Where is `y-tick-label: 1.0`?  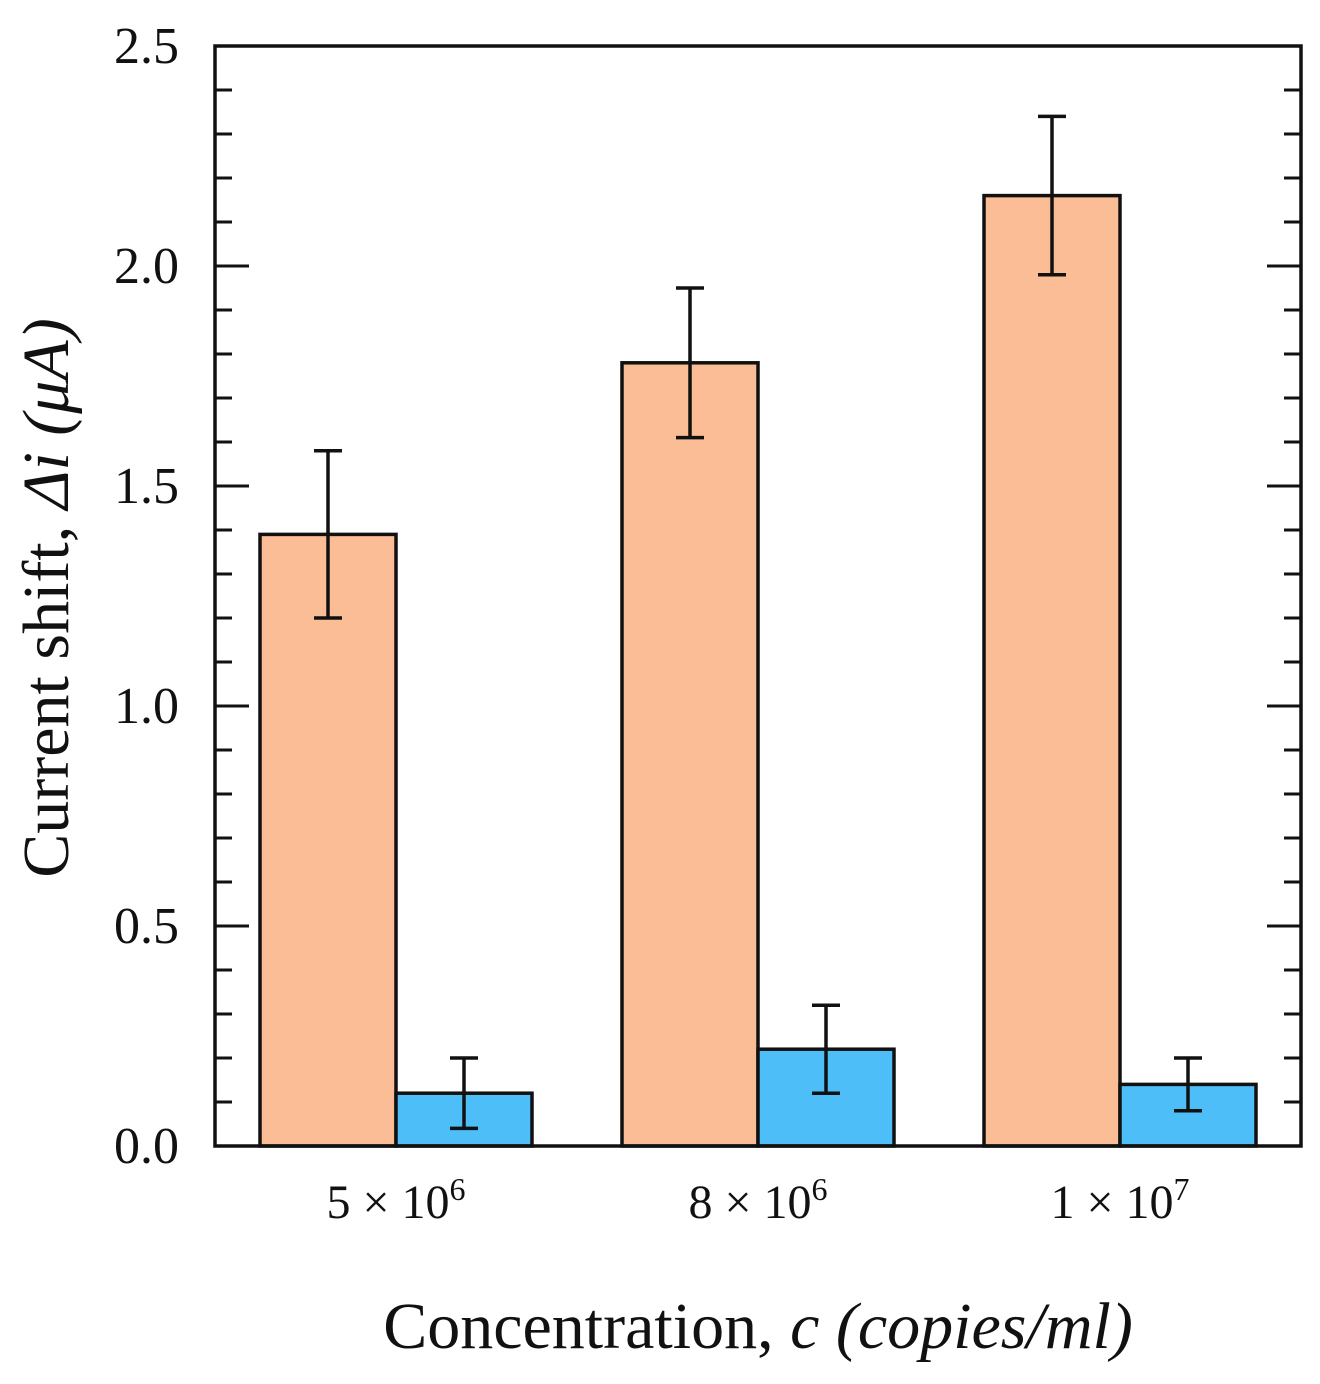 y-tick-label: 1.0 is located at coordinates (146, 706).